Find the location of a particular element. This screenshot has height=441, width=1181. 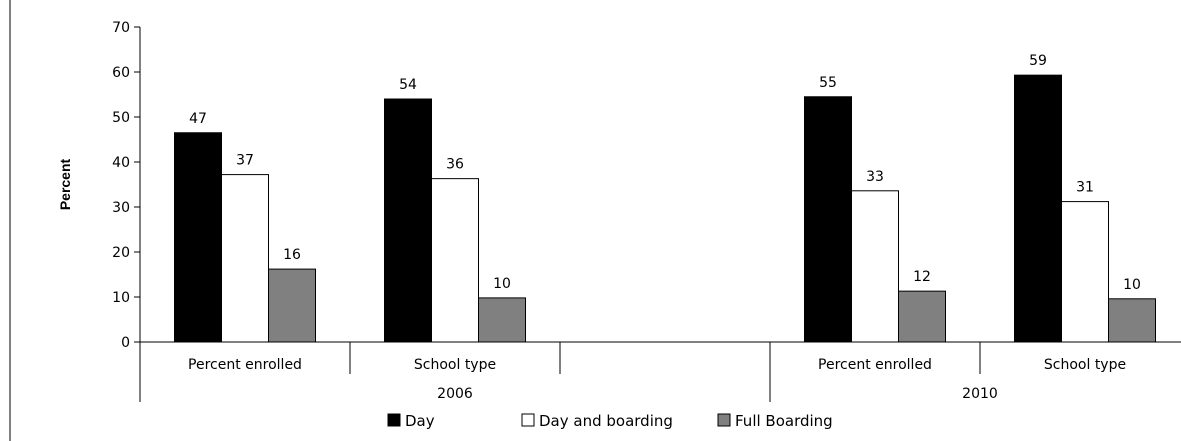

data-label: 37 is located at coordinates (245, 161).